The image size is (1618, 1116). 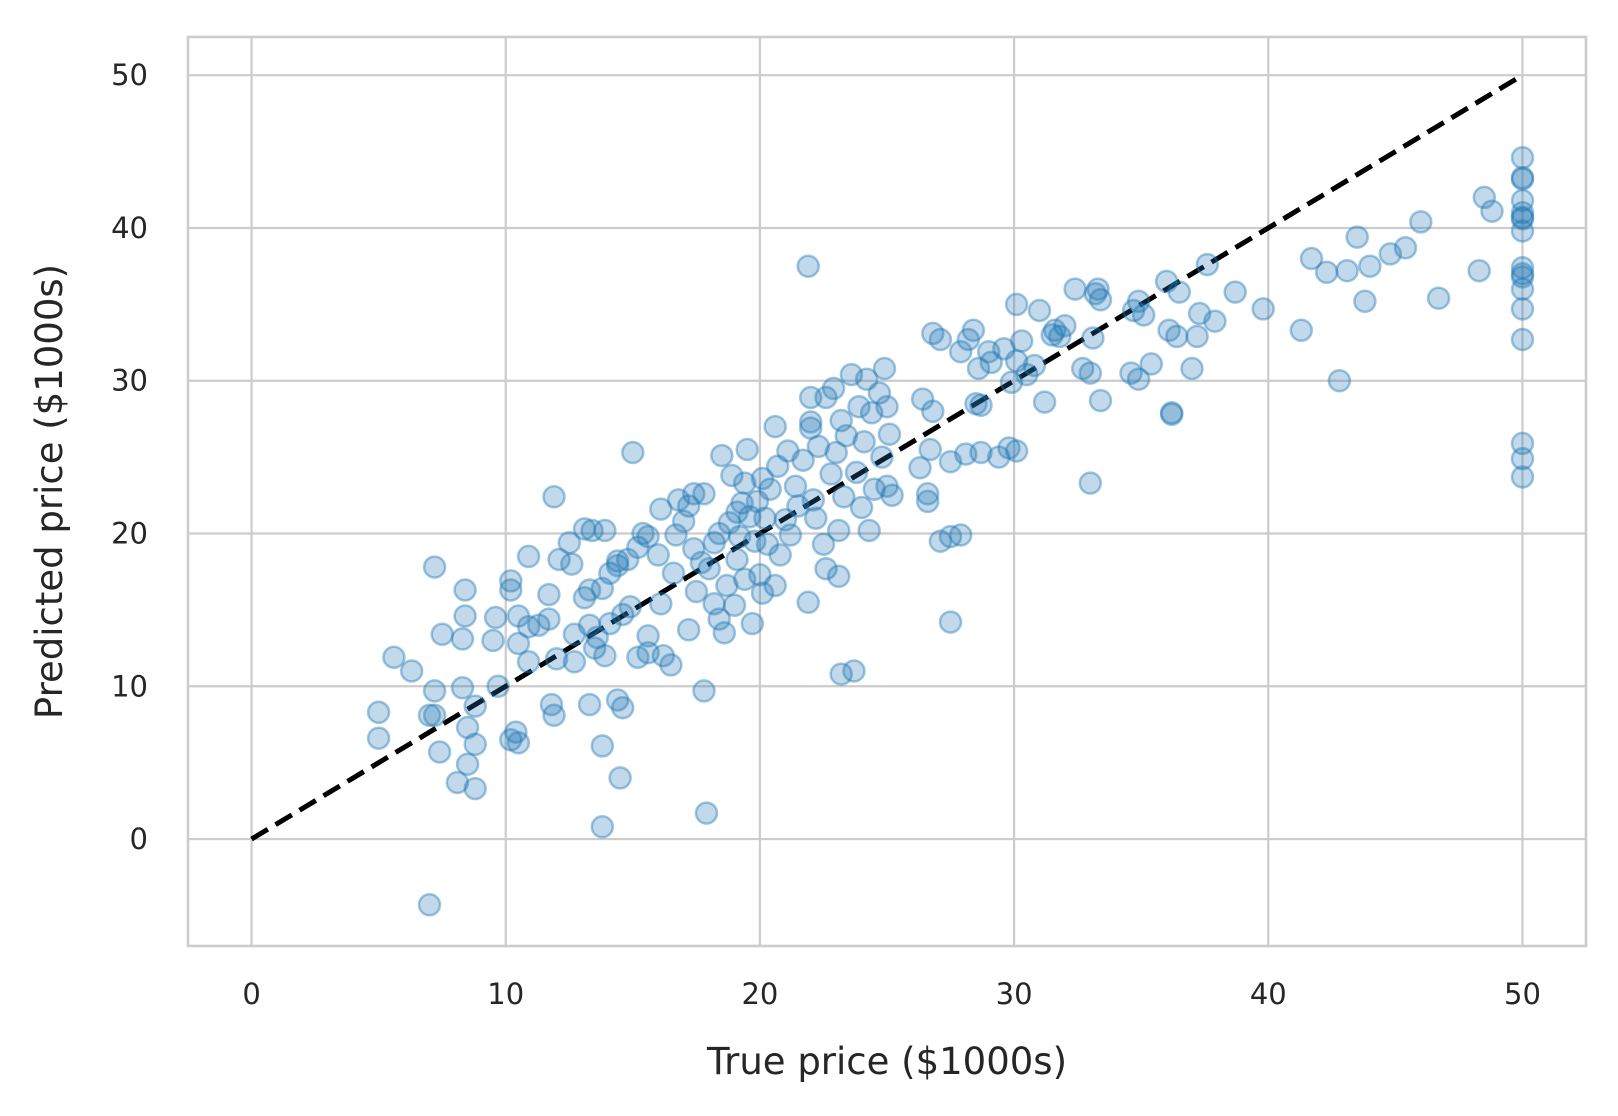 What do you see at coordinates (129, 686) in the screenshot?
I see `y-tick-label: 10` at bounding box center [129, 686].